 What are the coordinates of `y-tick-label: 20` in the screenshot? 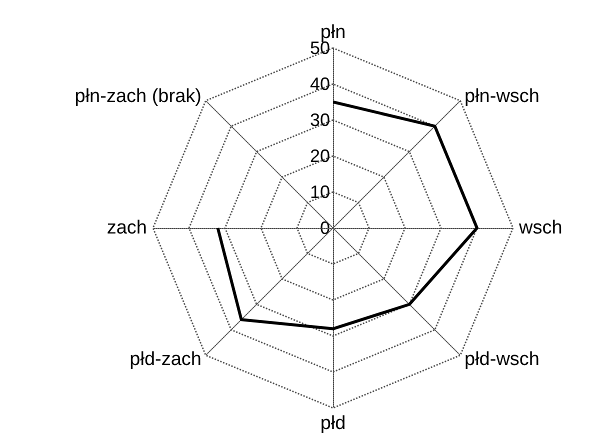 It's located at (320, 156).